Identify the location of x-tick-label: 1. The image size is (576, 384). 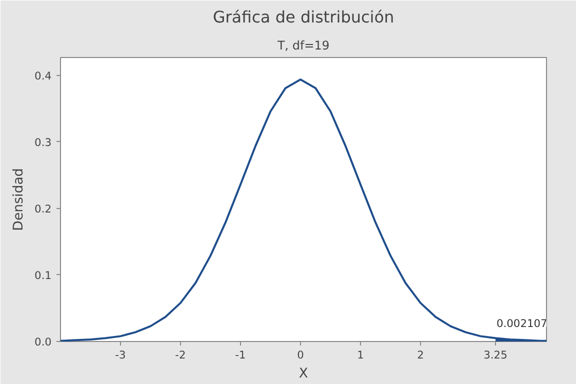
(360, 355).